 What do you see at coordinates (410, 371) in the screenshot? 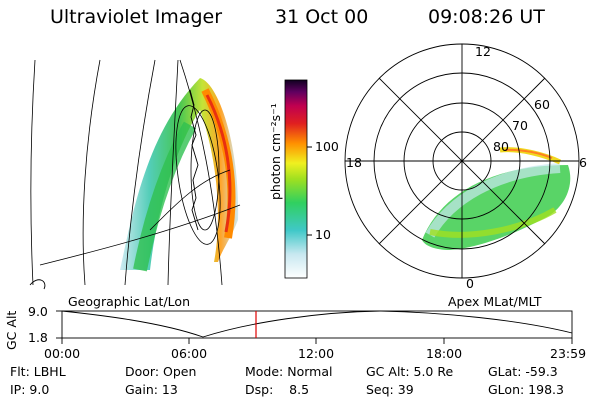
I see `gc-alt-info: GC Alt: 5.0 Re` at bounding box center [410, 371].